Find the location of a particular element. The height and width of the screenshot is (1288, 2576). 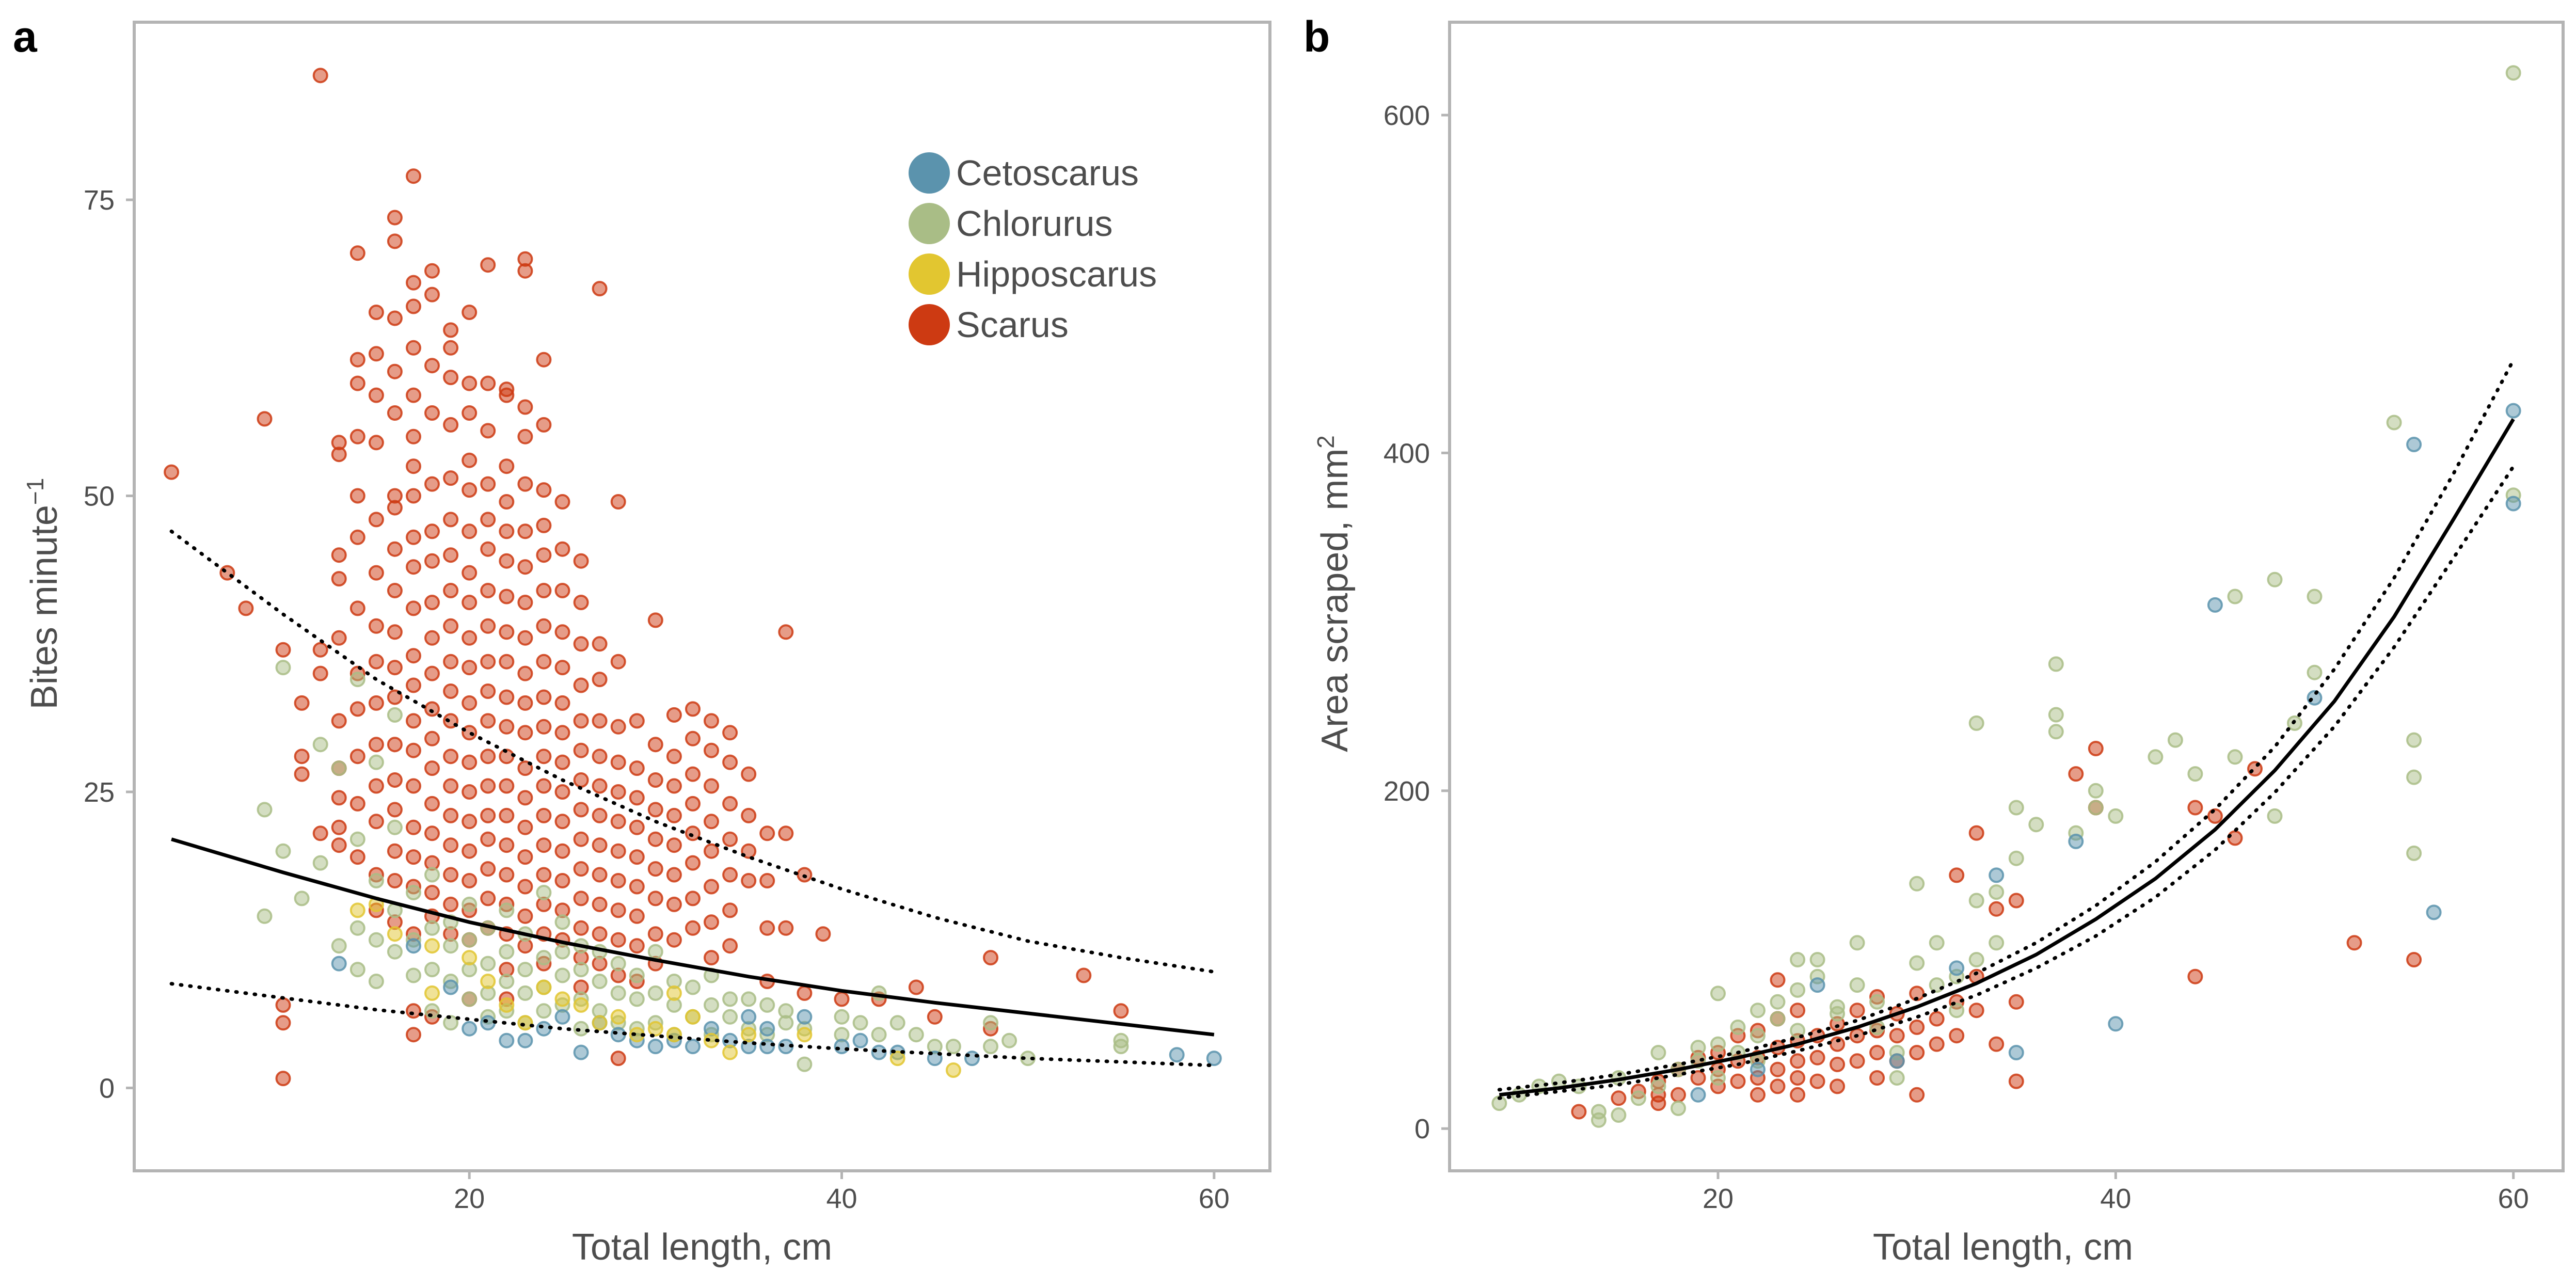

y-tick-label: 0 is located at coordinates (107, 1088).